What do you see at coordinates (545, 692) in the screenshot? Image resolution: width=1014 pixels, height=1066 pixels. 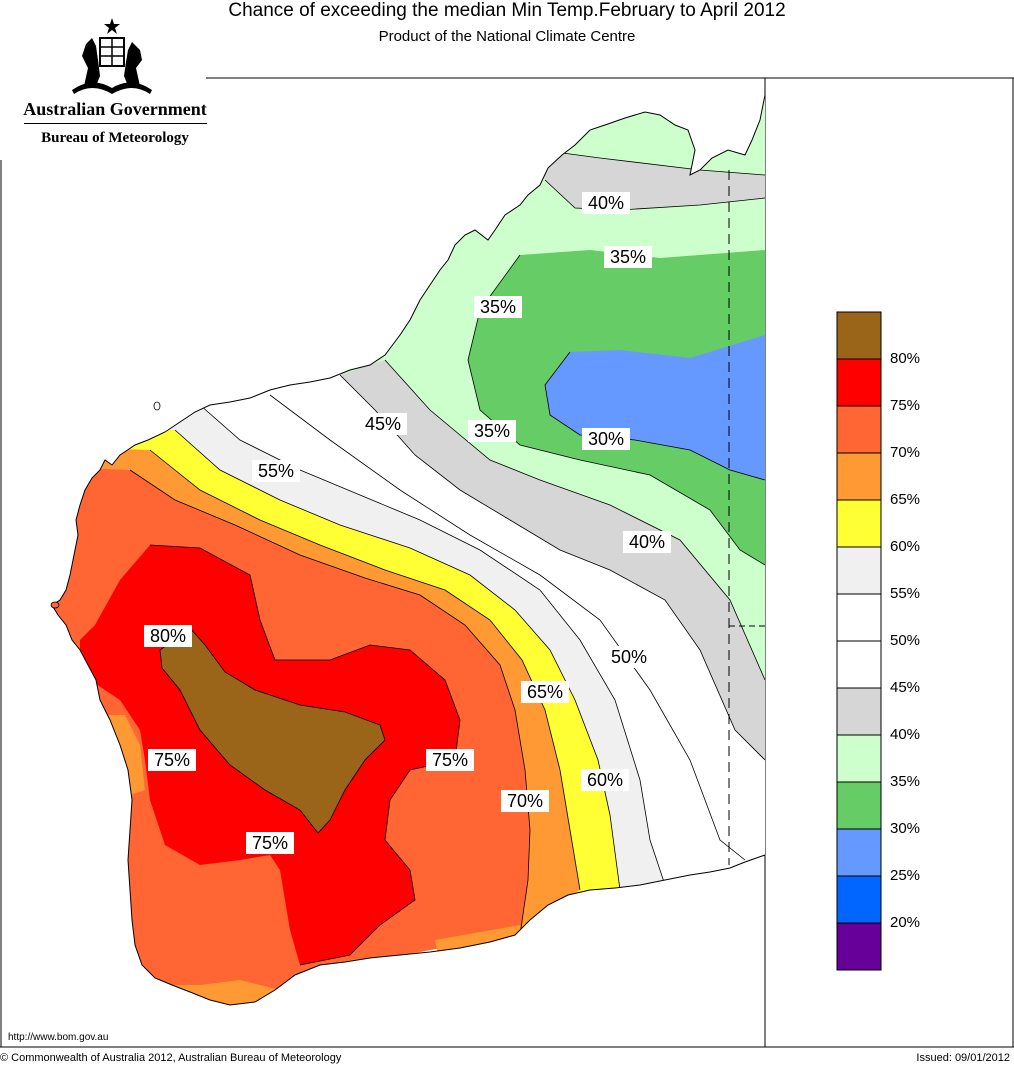 I see `contour-label: 65%` at bounding box center [545, 692].